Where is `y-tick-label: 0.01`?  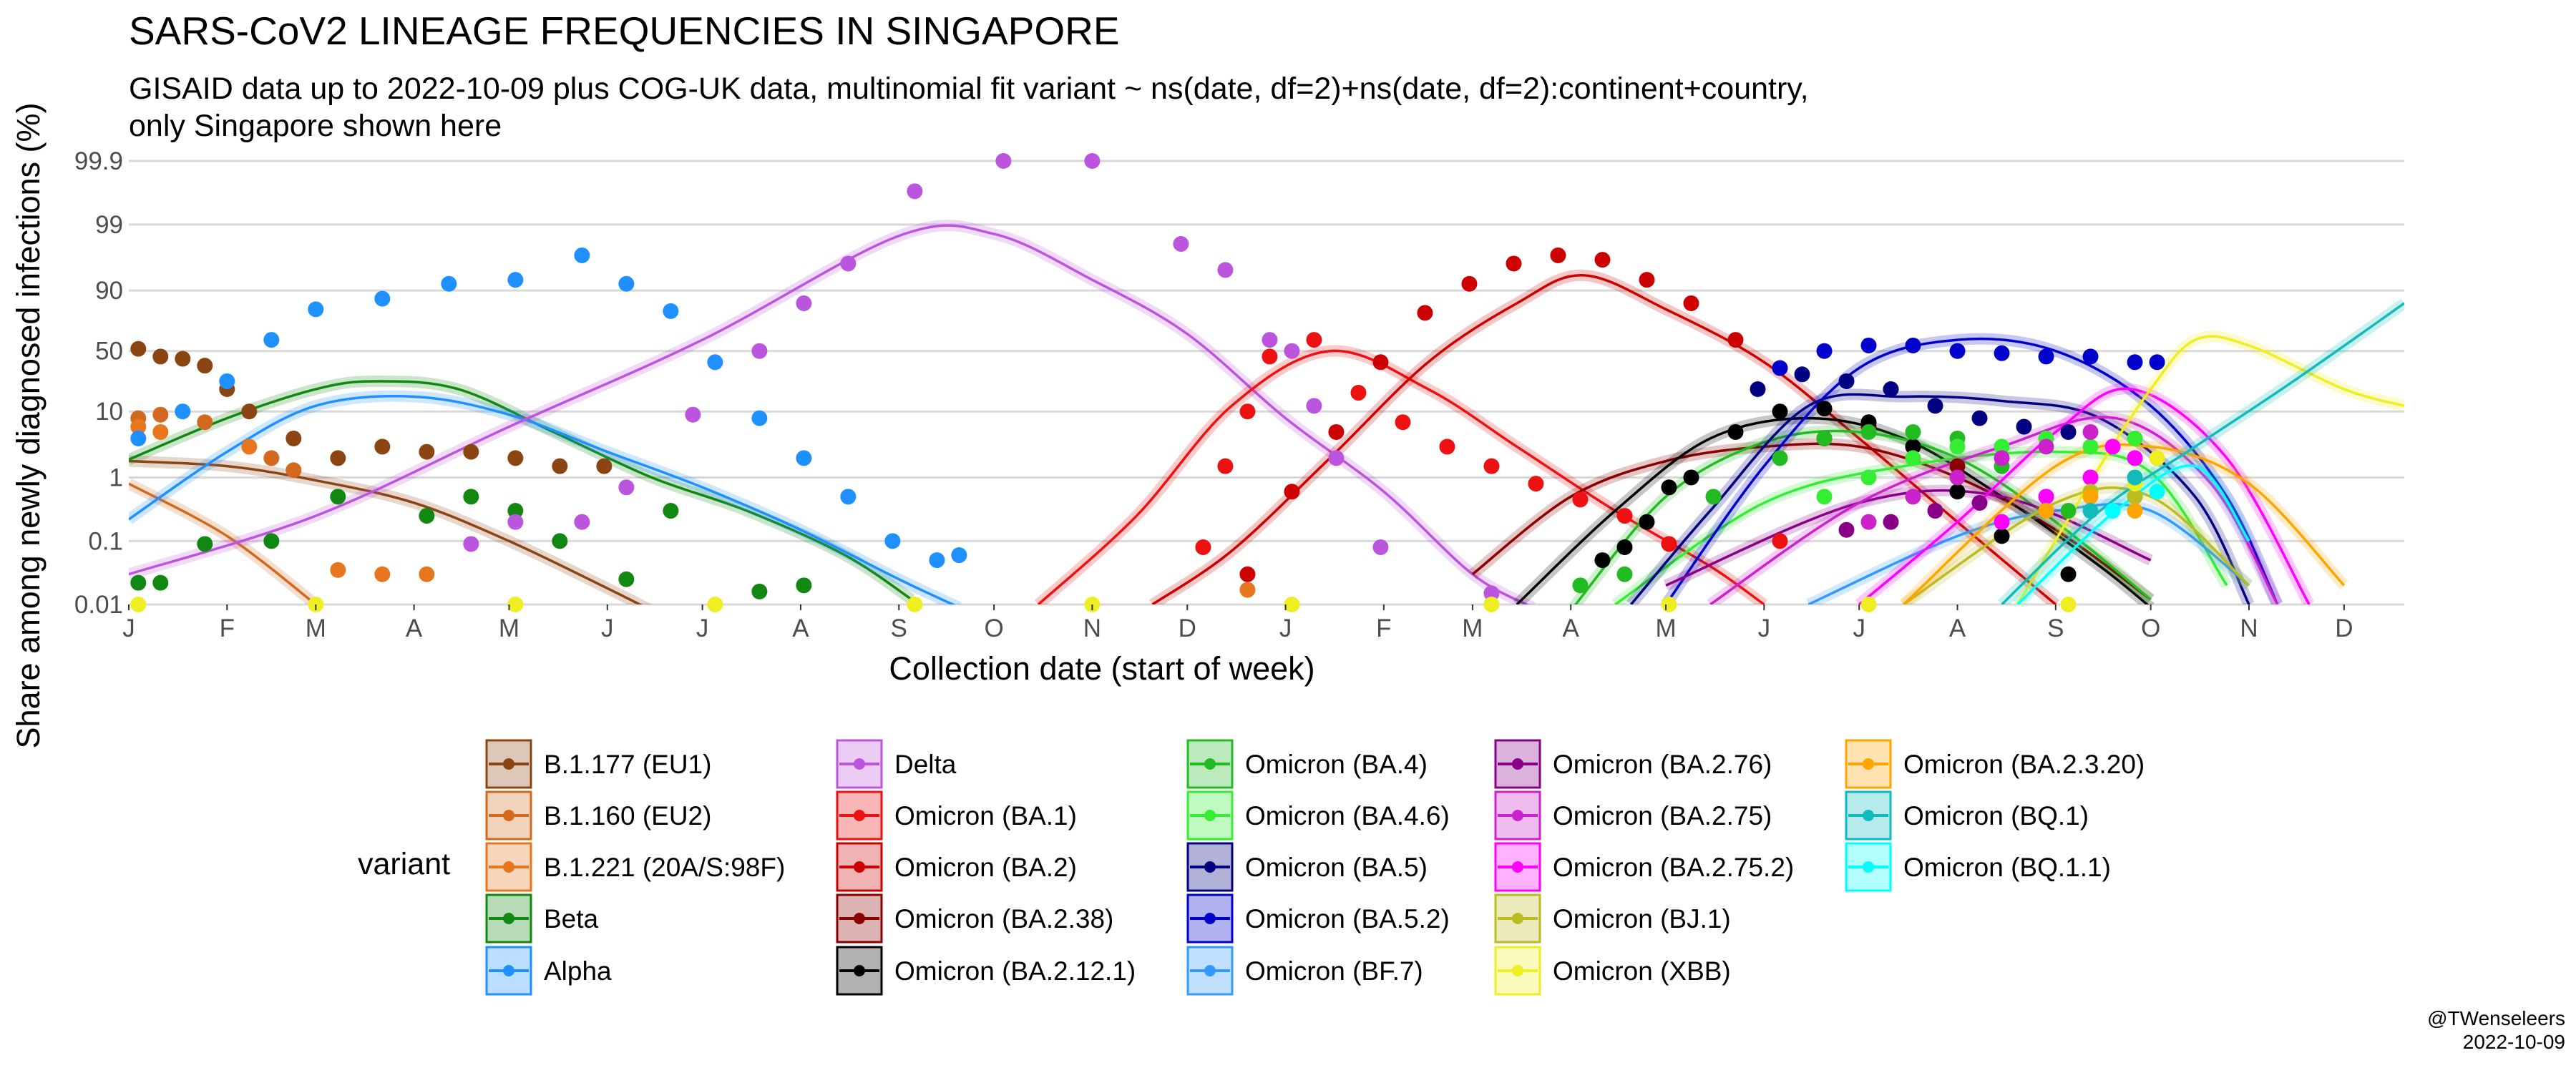
y-tick-label: 0.01 is located at coordinates (98, 605).